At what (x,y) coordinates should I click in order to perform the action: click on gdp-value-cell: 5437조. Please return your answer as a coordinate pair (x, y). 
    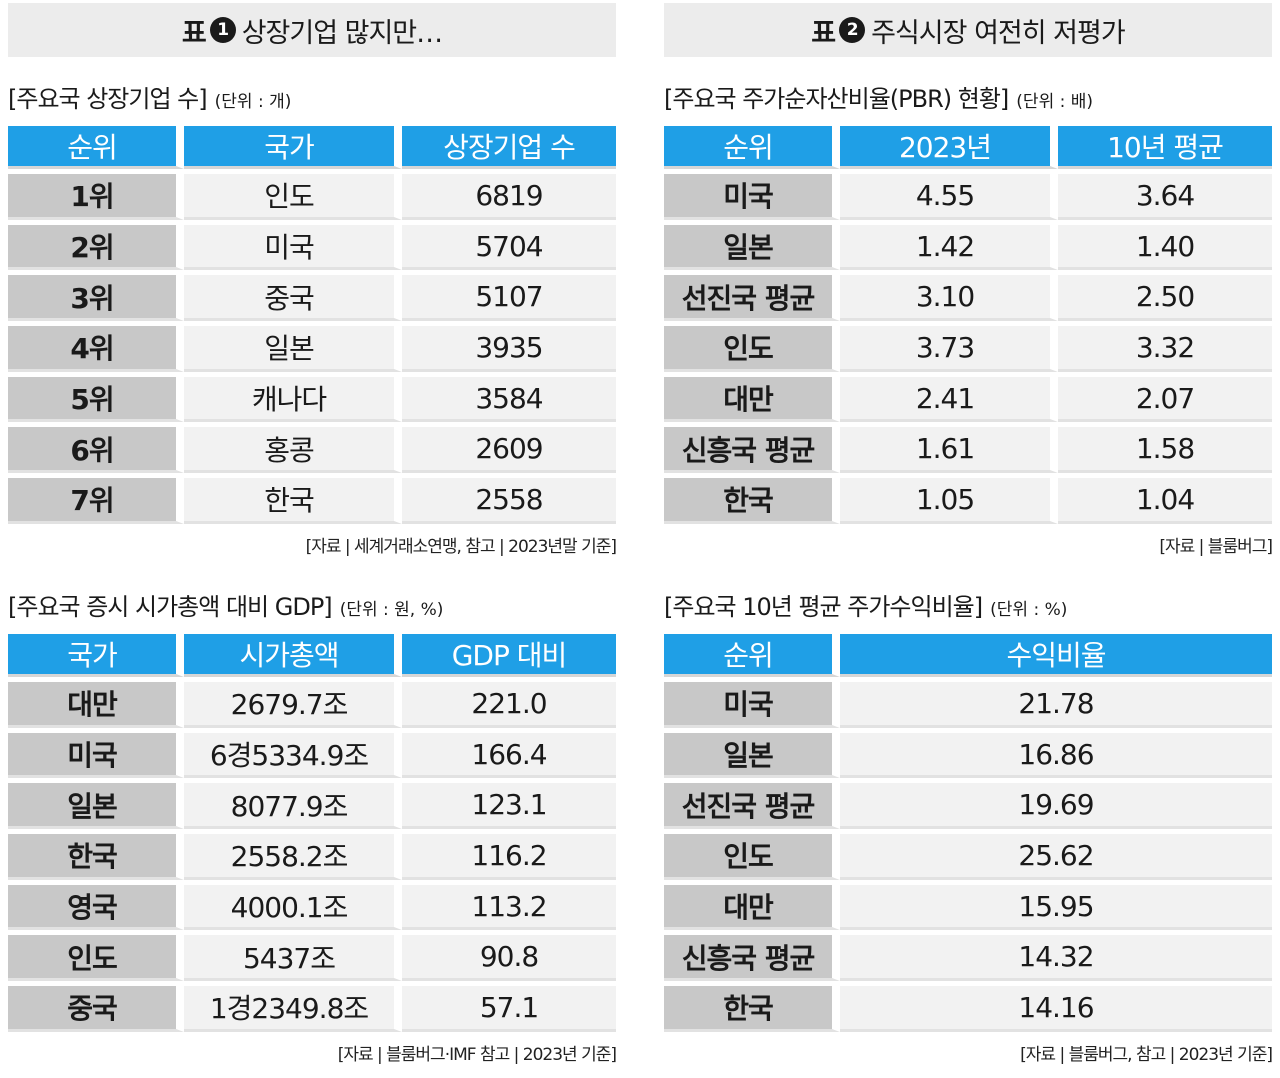
    Looking at the image, I should click on (293, 956).